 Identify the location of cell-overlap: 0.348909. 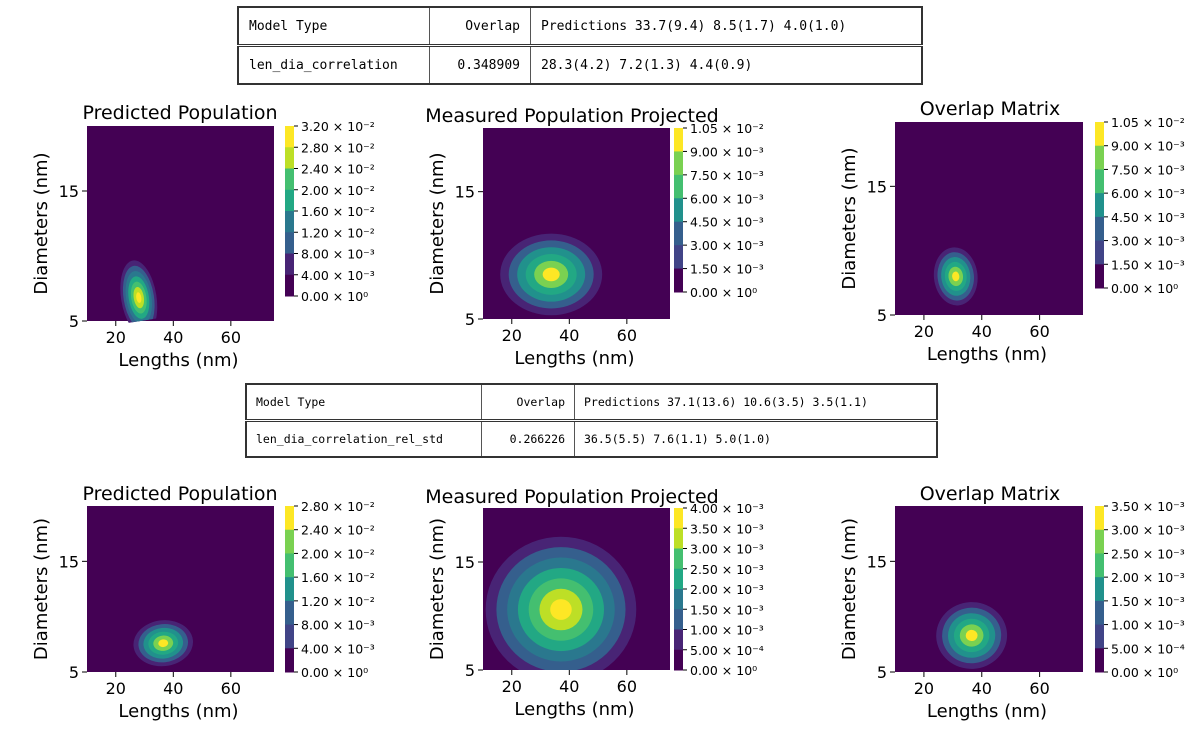
(480, 65).